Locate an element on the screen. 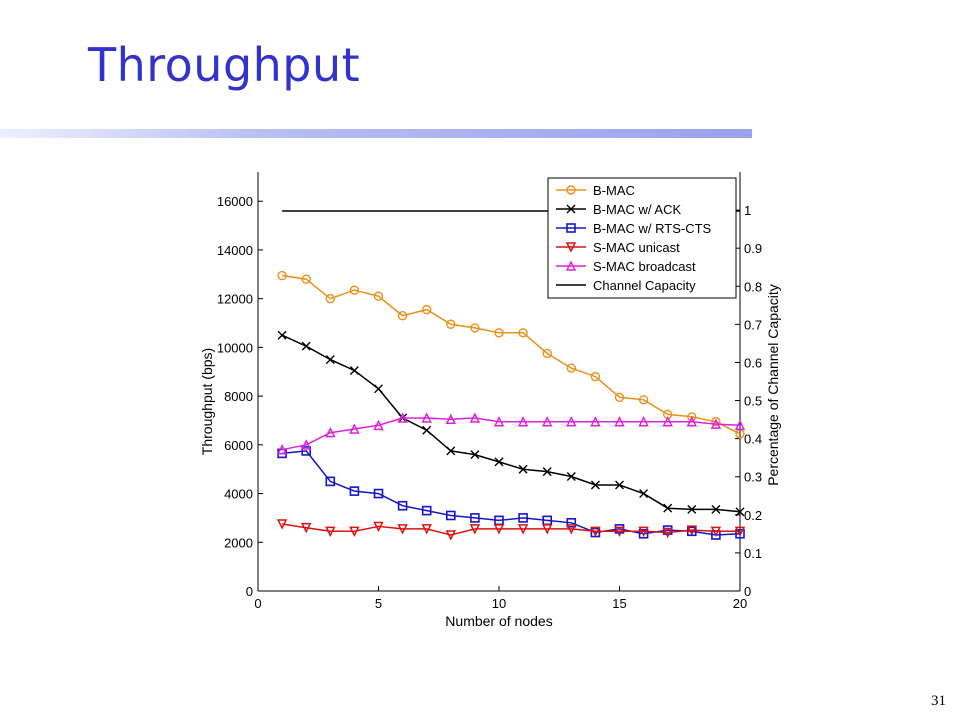 The width and height of the screenshot is (960, 720). x-tick-label: 15 is located at coordinates (619, 603).